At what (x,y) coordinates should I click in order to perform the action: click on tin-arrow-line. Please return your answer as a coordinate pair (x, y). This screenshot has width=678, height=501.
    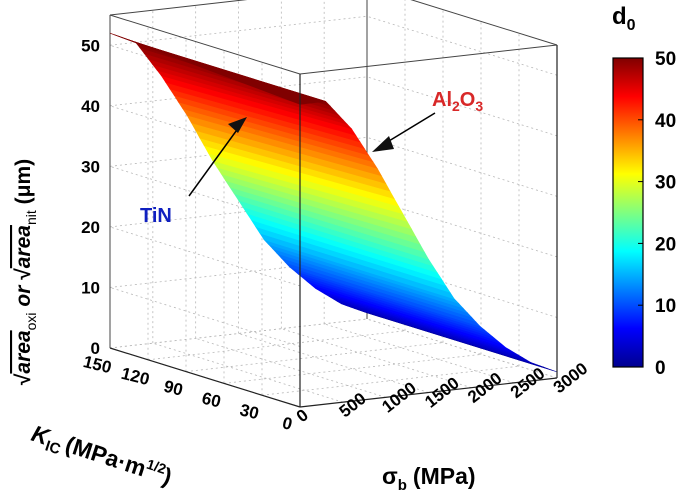
    Looking at the image, I should click on (214, 161).